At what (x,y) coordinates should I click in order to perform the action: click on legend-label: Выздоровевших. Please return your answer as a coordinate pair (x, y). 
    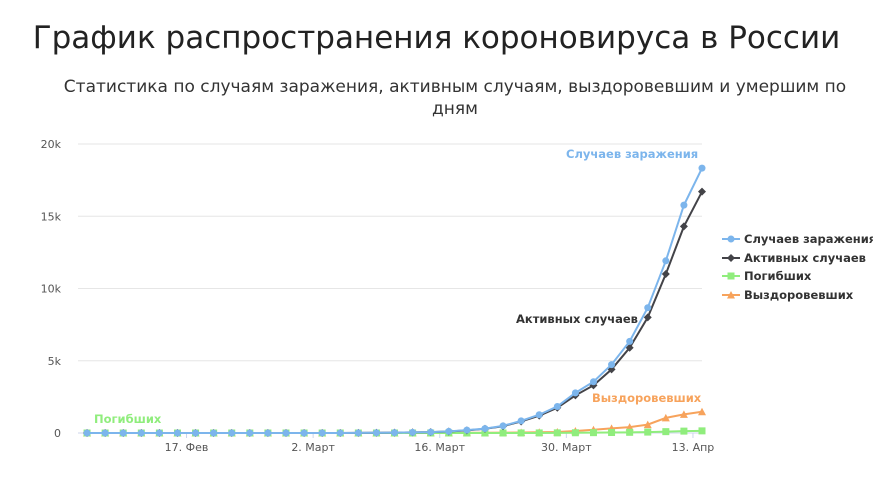
    Looking at the image, I should click on (799, 294).